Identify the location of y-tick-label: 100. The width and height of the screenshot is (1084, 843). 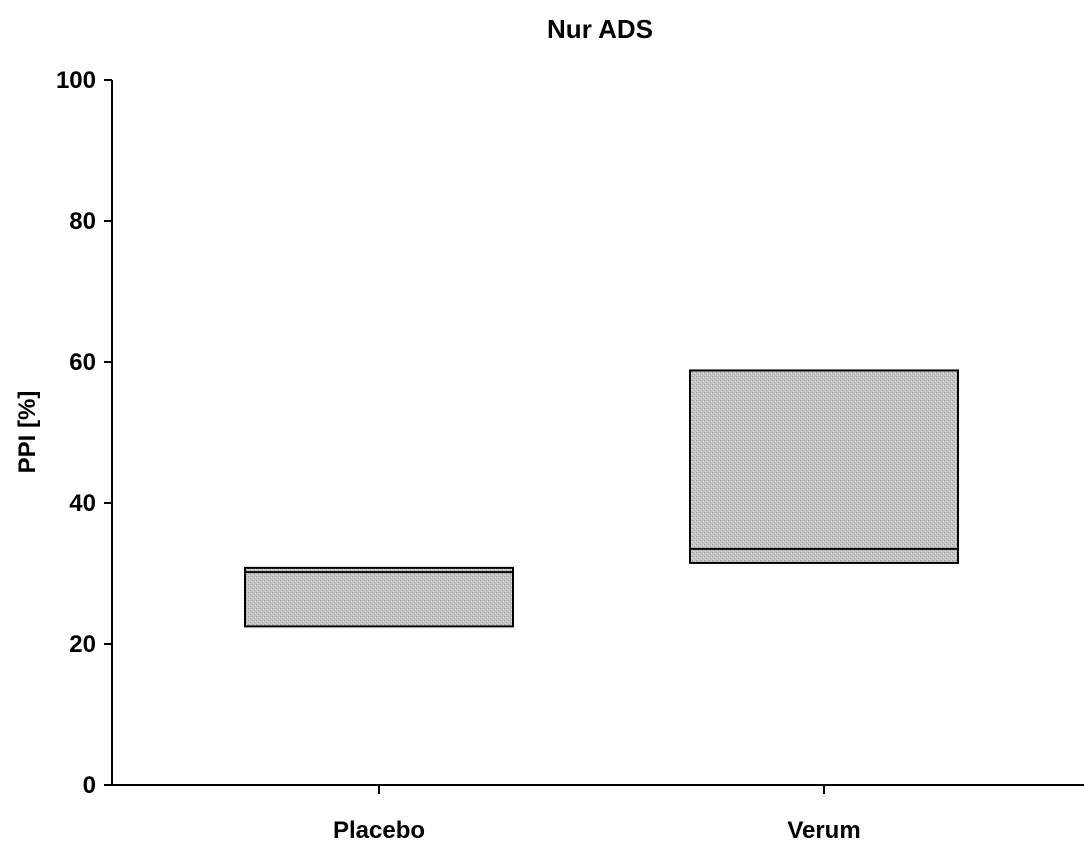
(76, 80).